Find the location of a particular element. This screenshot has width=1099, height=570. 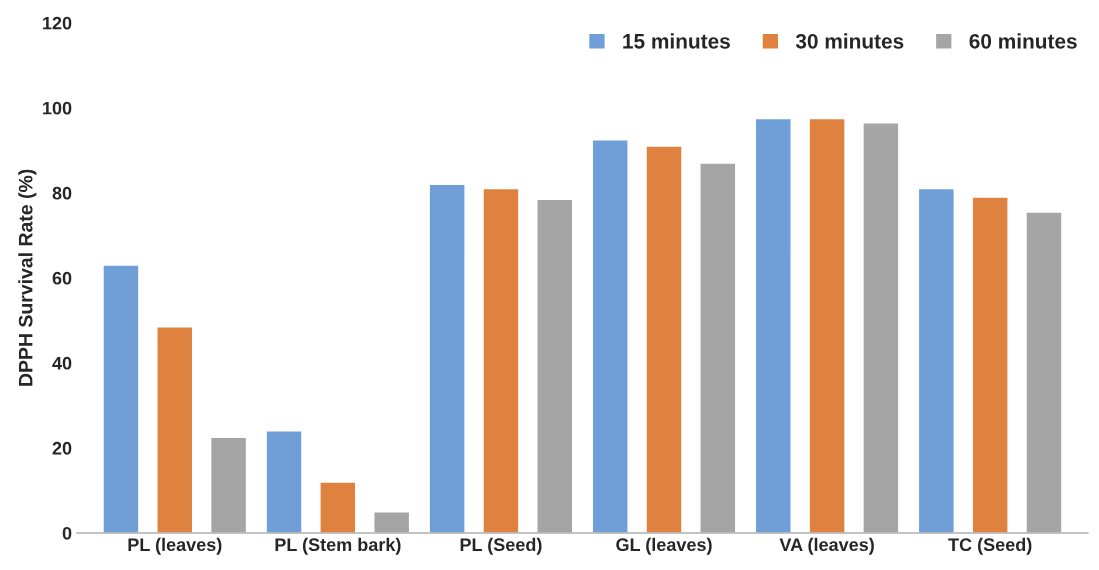

x-tick-label: GL (leaves) is located at coordinates (664, 546).